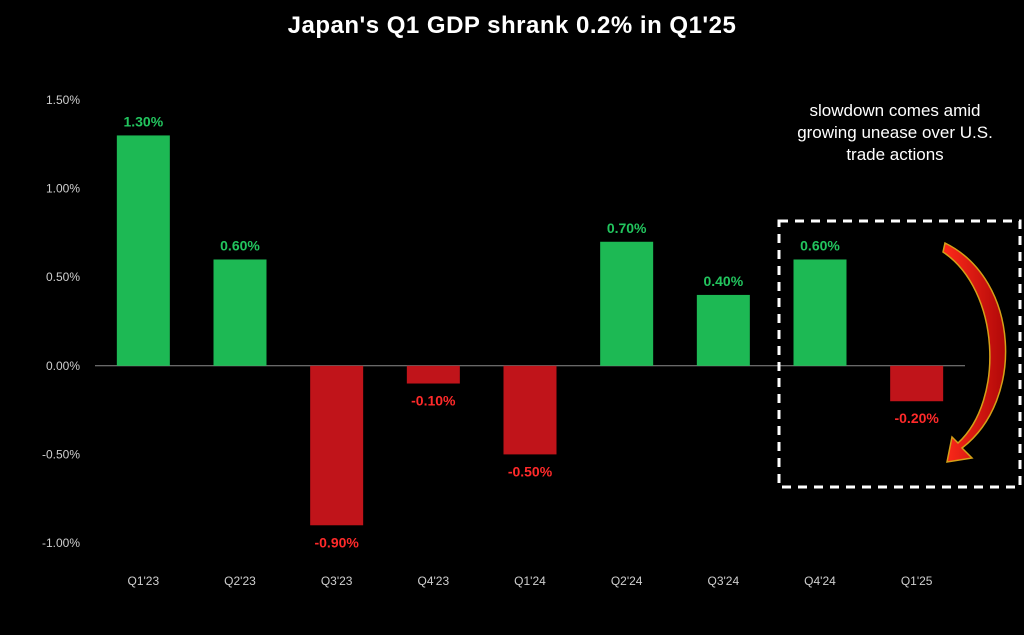 This screenshot has width=1024, height=635. I want to click on y-tick-label: 0.00%, so click(63, 366).